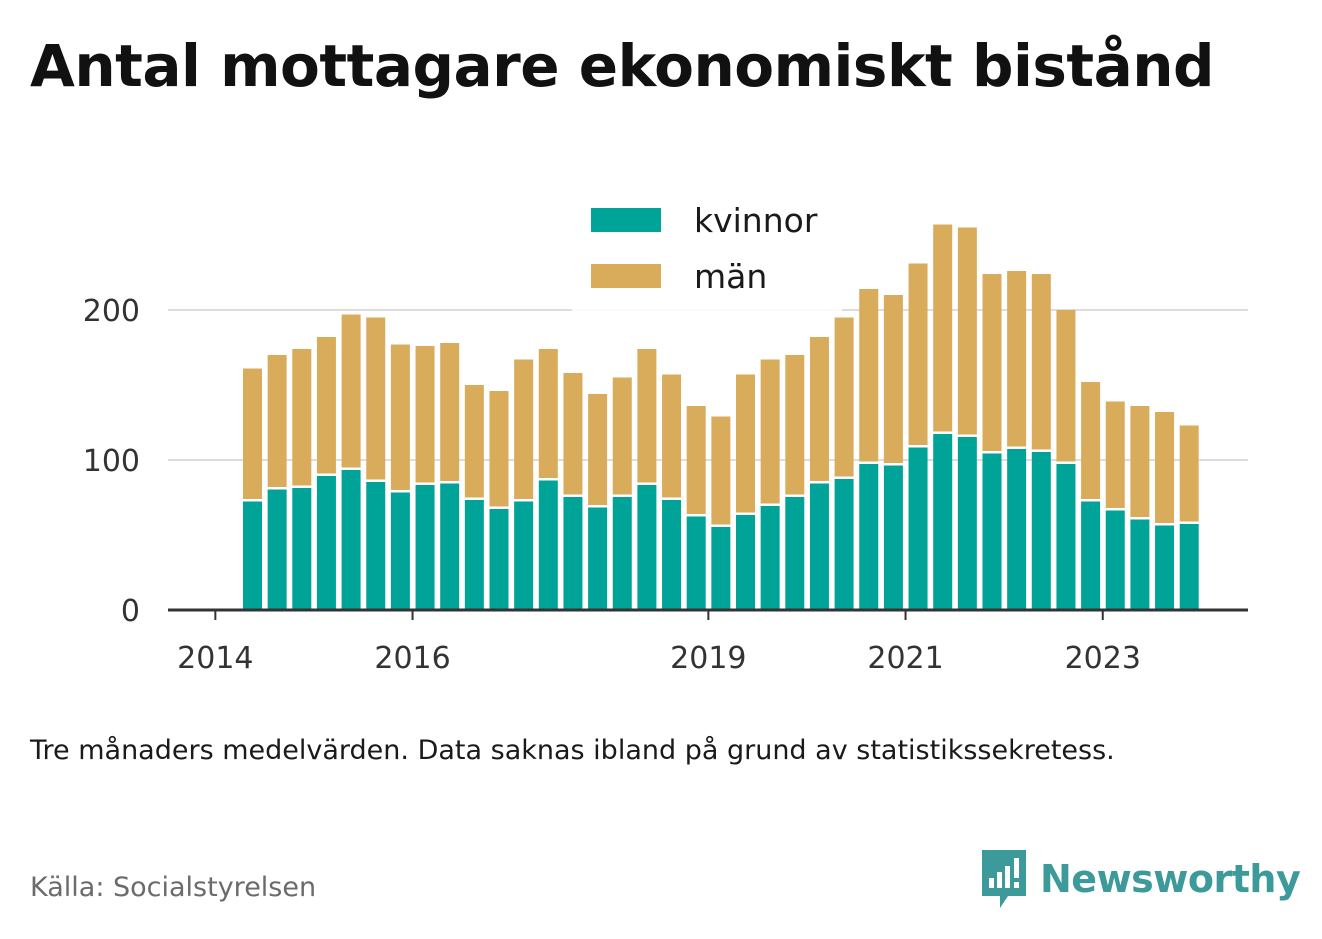 This screenshot has height=939, width=1322. What do you see at coordinates (173, 887) in the screenshot?
I see `source-label: Källa: Socialstyrelsen` at bounding box center [173, 887].